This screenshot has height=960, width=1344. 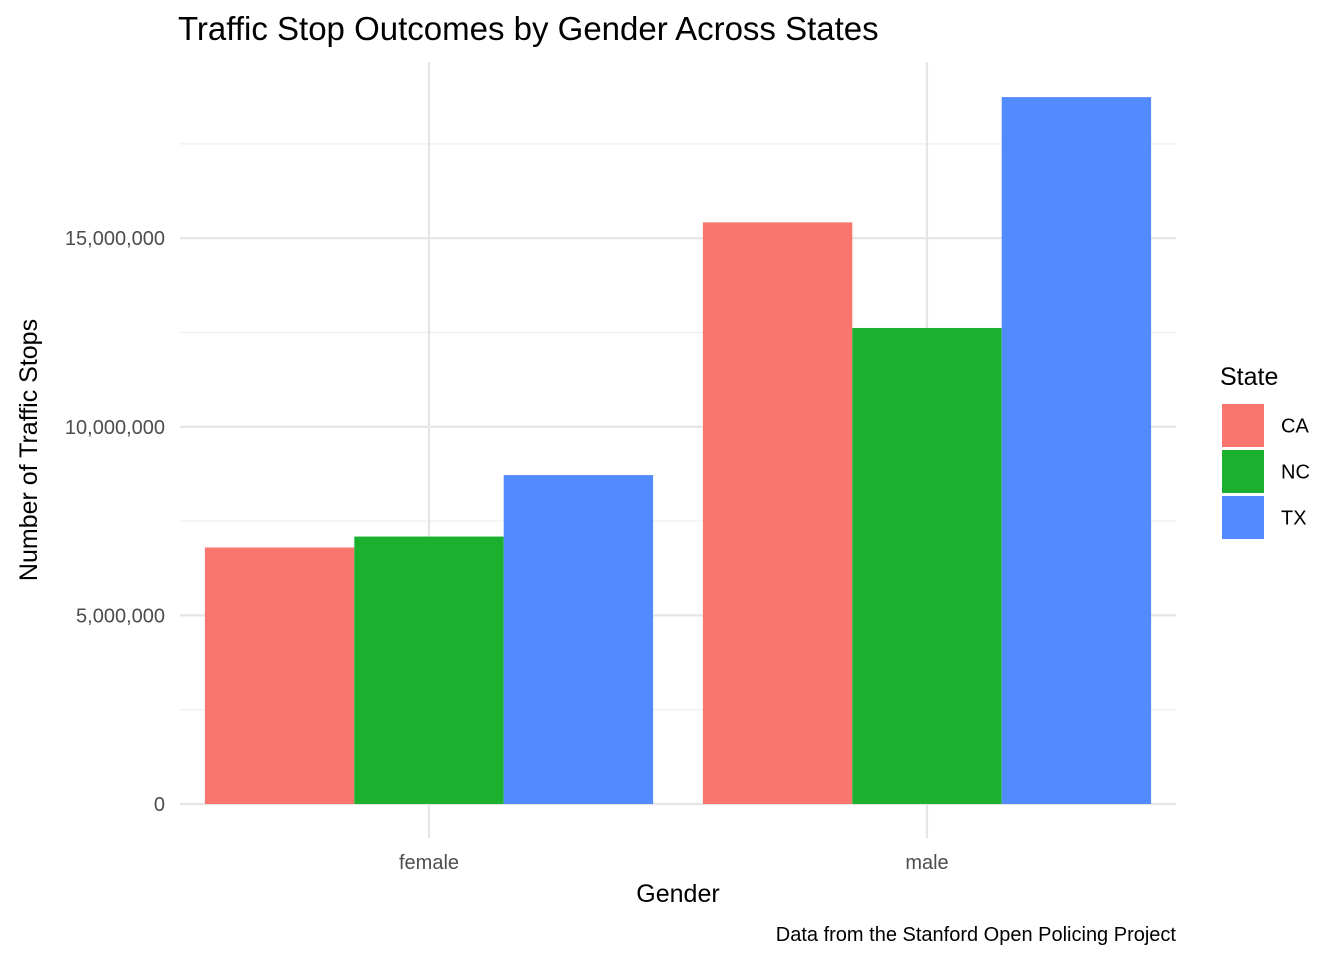 I want to click on y-tick-label: 10,000,000, so click(x=115, y=428).